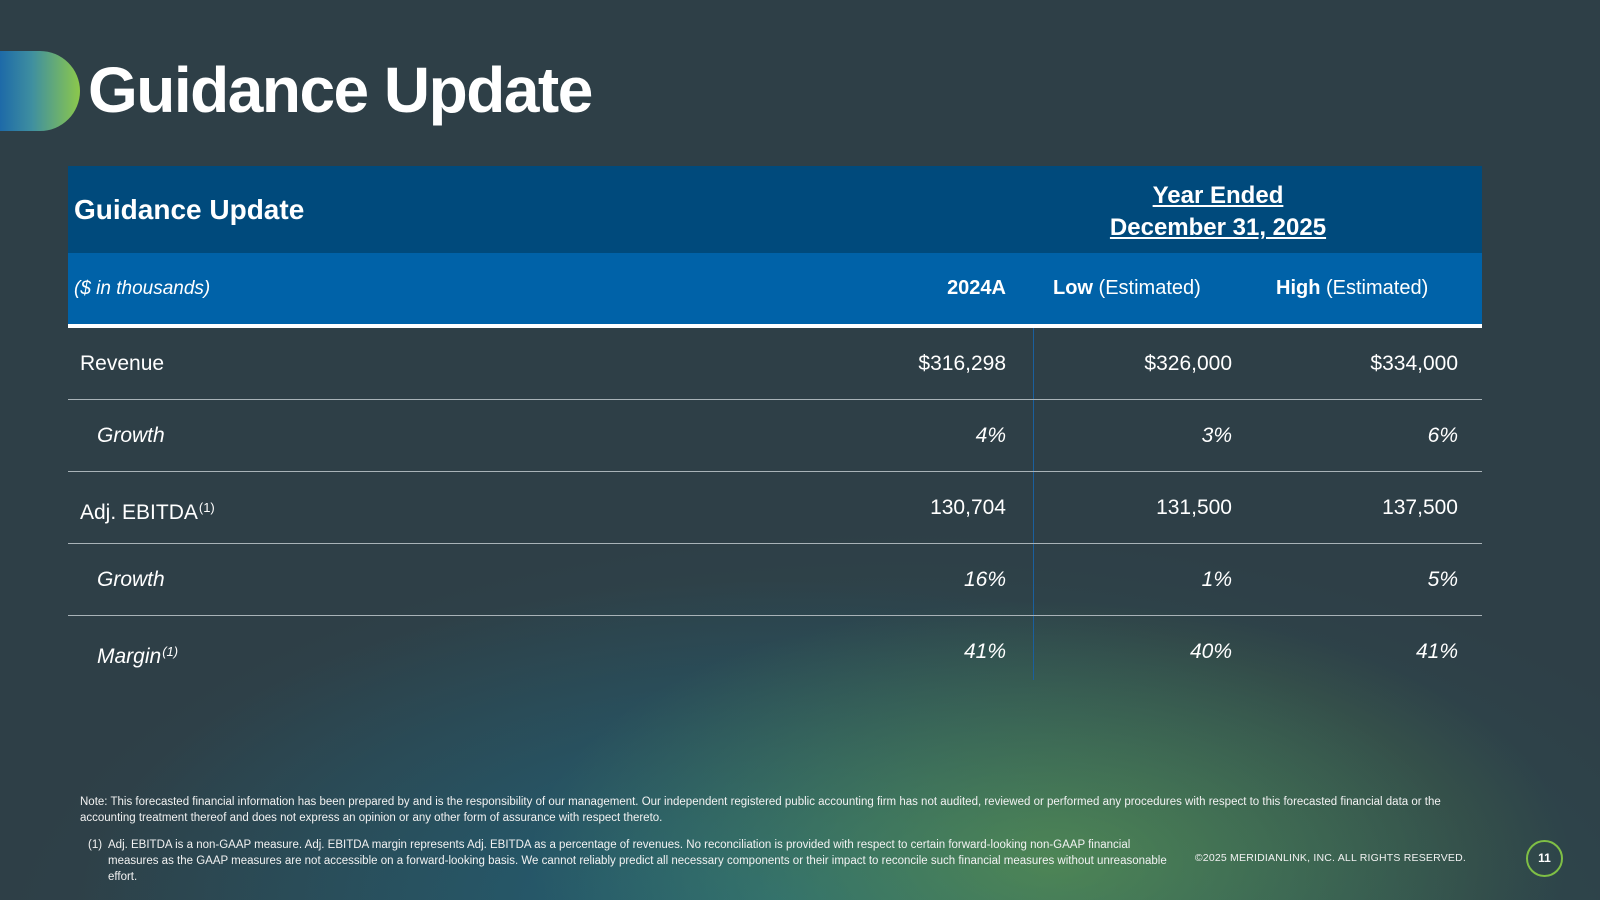 The image size is (1600, 900). What do you see at coordinates (984, 579) in the screenshot?
I see `cell-2024a: 16%` at bounding box center [984, 579].